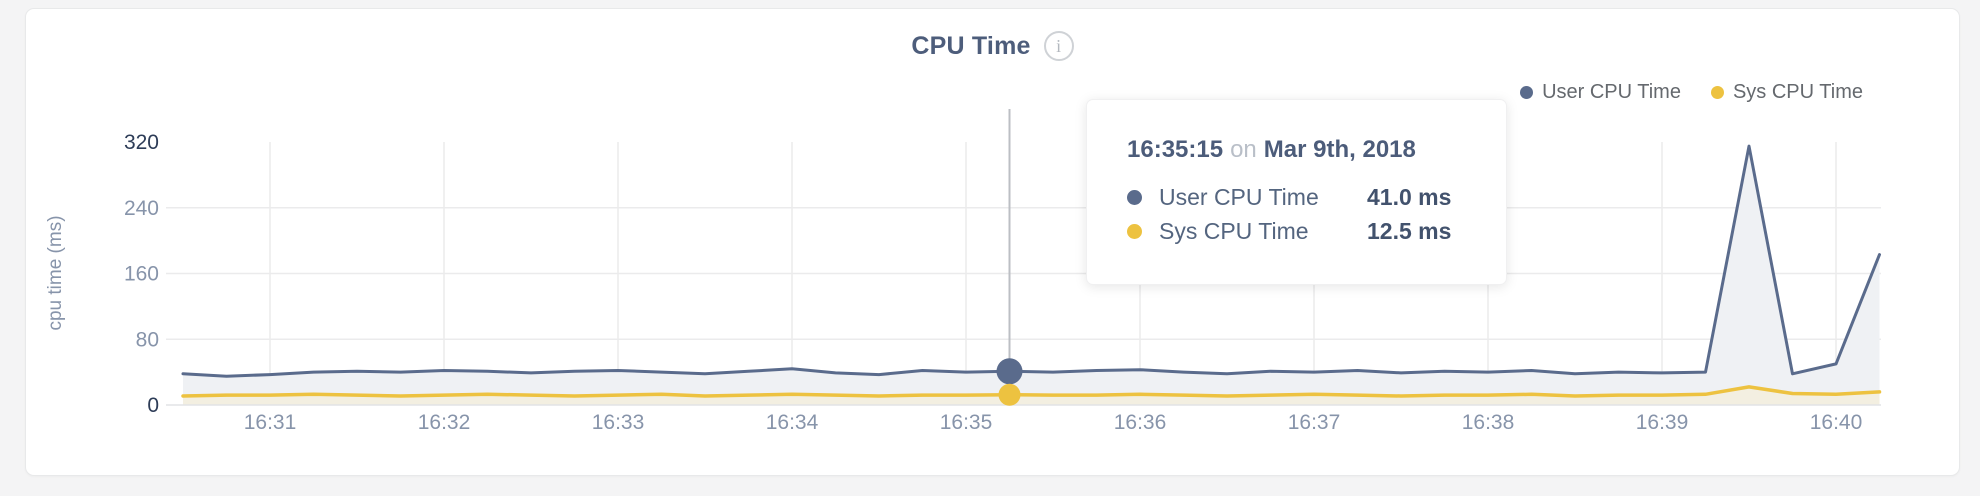 Image resolution: width=1980 pixels, height=496 pixels. I want to click on tooltip-series-label: Sys CPU Time, so click(1234, 230).